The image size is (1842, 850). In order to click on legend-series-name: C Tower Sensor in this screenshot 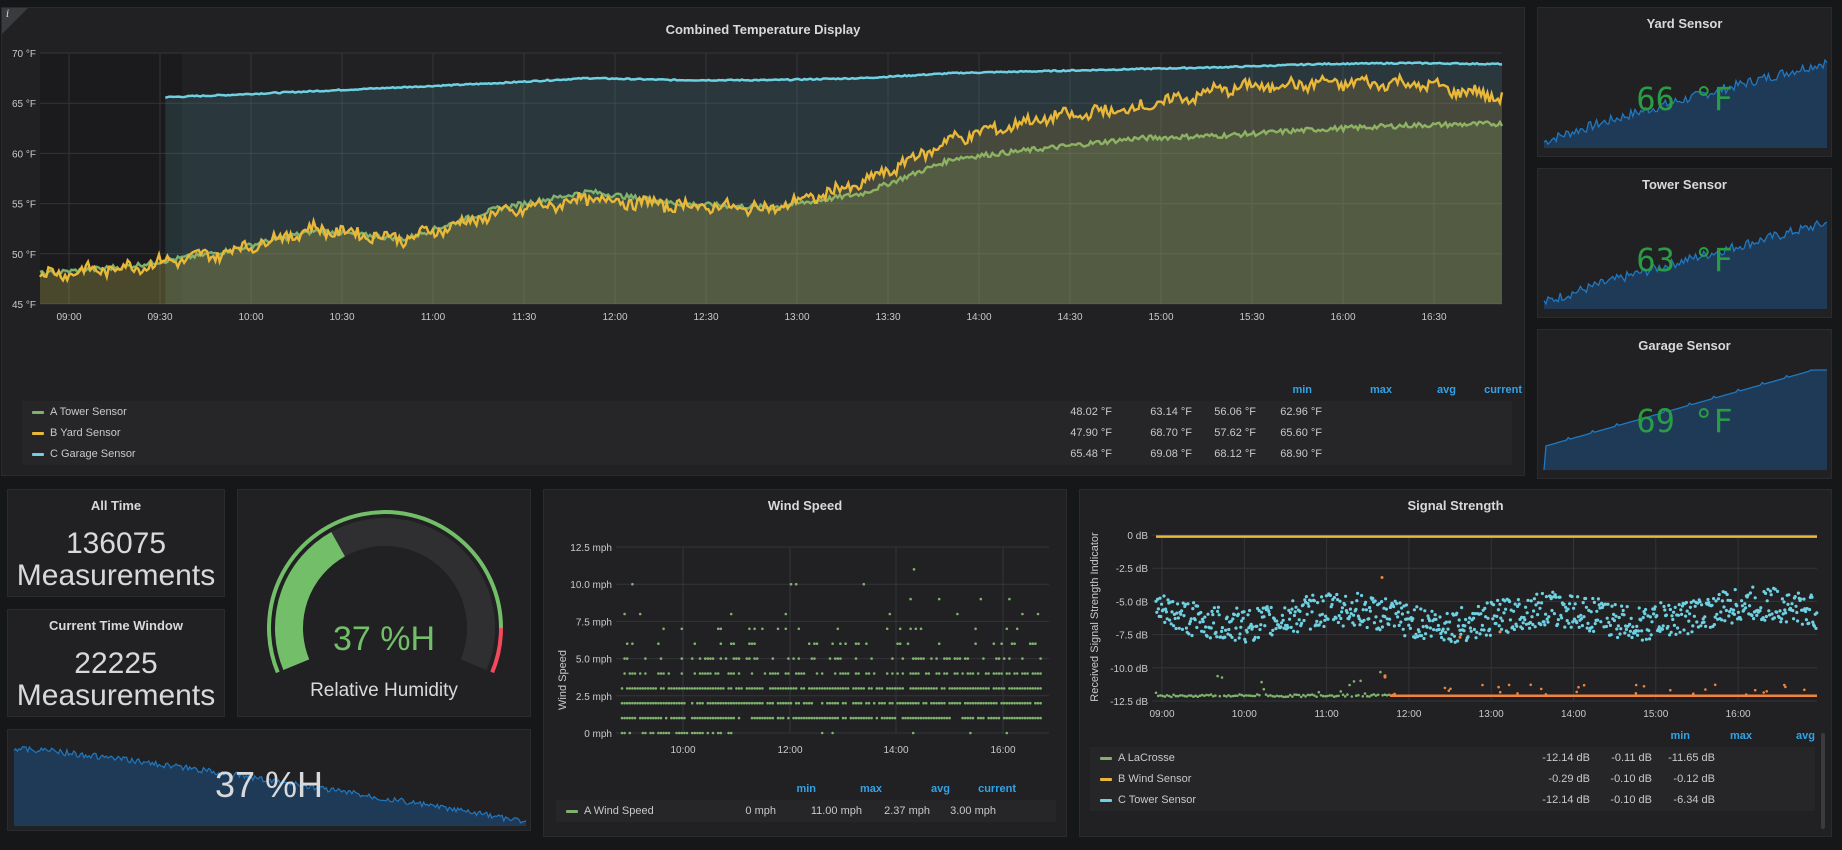, I will do `click(1157, 800)`.